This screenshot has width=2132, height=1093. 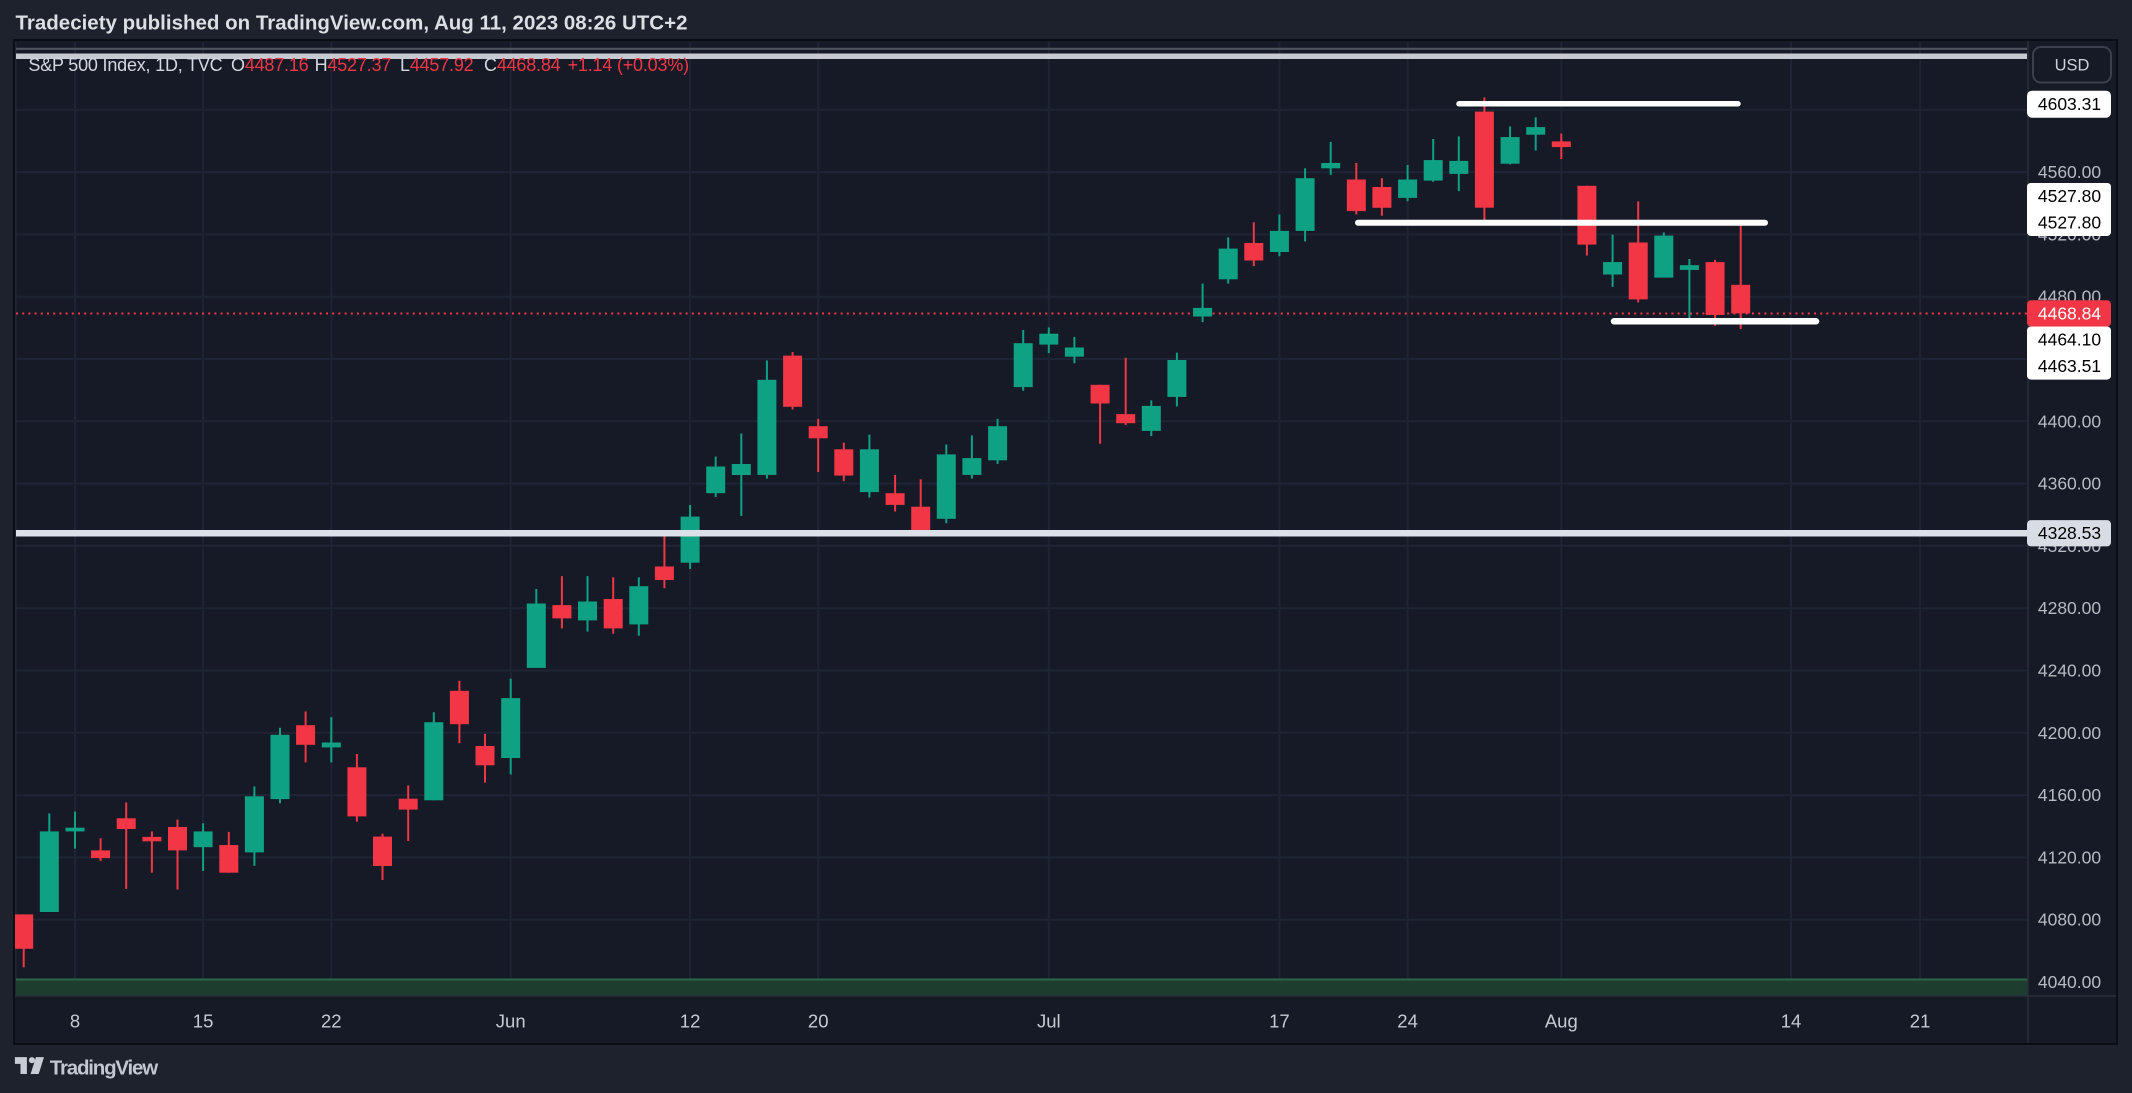 What do you see at coordinates (104, 1068) in the screenshot?
I see `svg-text: TradingView` at bounding box center [104, 1068].